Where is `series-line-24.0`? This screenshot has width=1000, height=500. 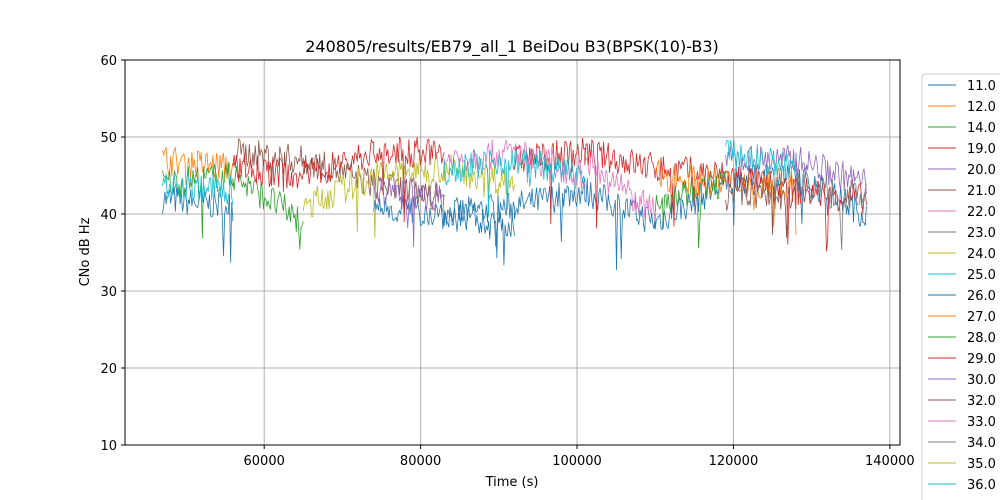
series-line-24.0 is located at coordinates (408, 196).